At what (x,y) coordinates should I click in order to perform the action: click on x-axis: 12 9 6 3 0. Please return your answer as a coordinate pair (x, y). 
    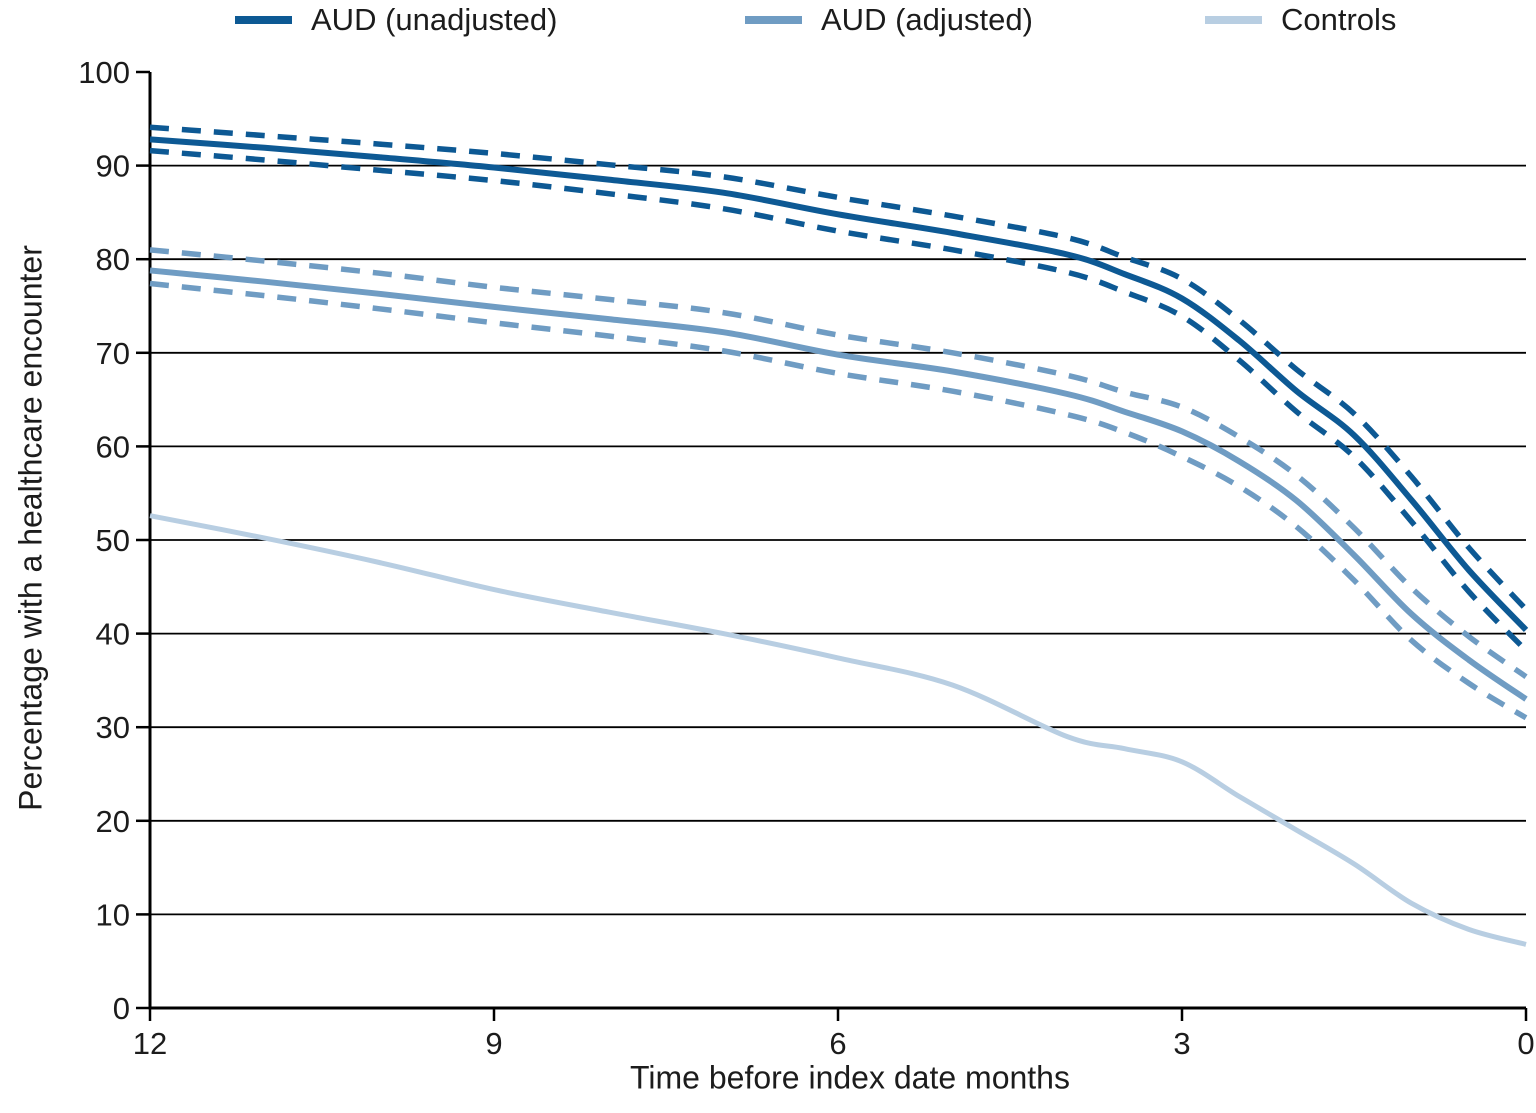
    Looking at the image, I should click on (834, 1034).